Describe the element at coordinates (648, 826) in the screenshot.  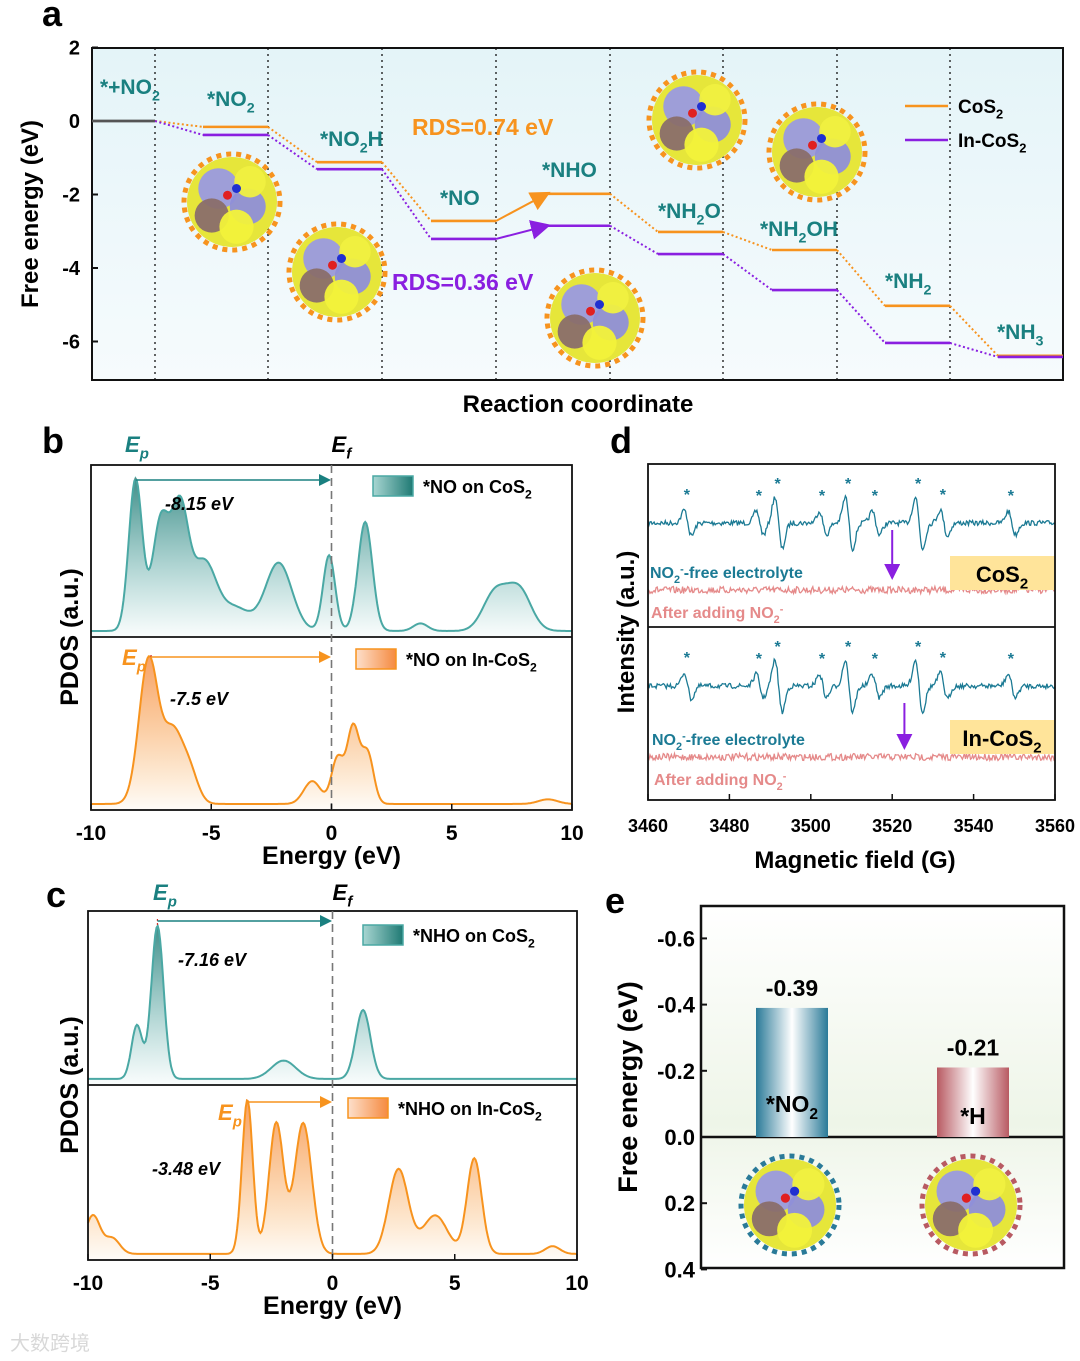
I see `x-tick-label: 3460` at that location.